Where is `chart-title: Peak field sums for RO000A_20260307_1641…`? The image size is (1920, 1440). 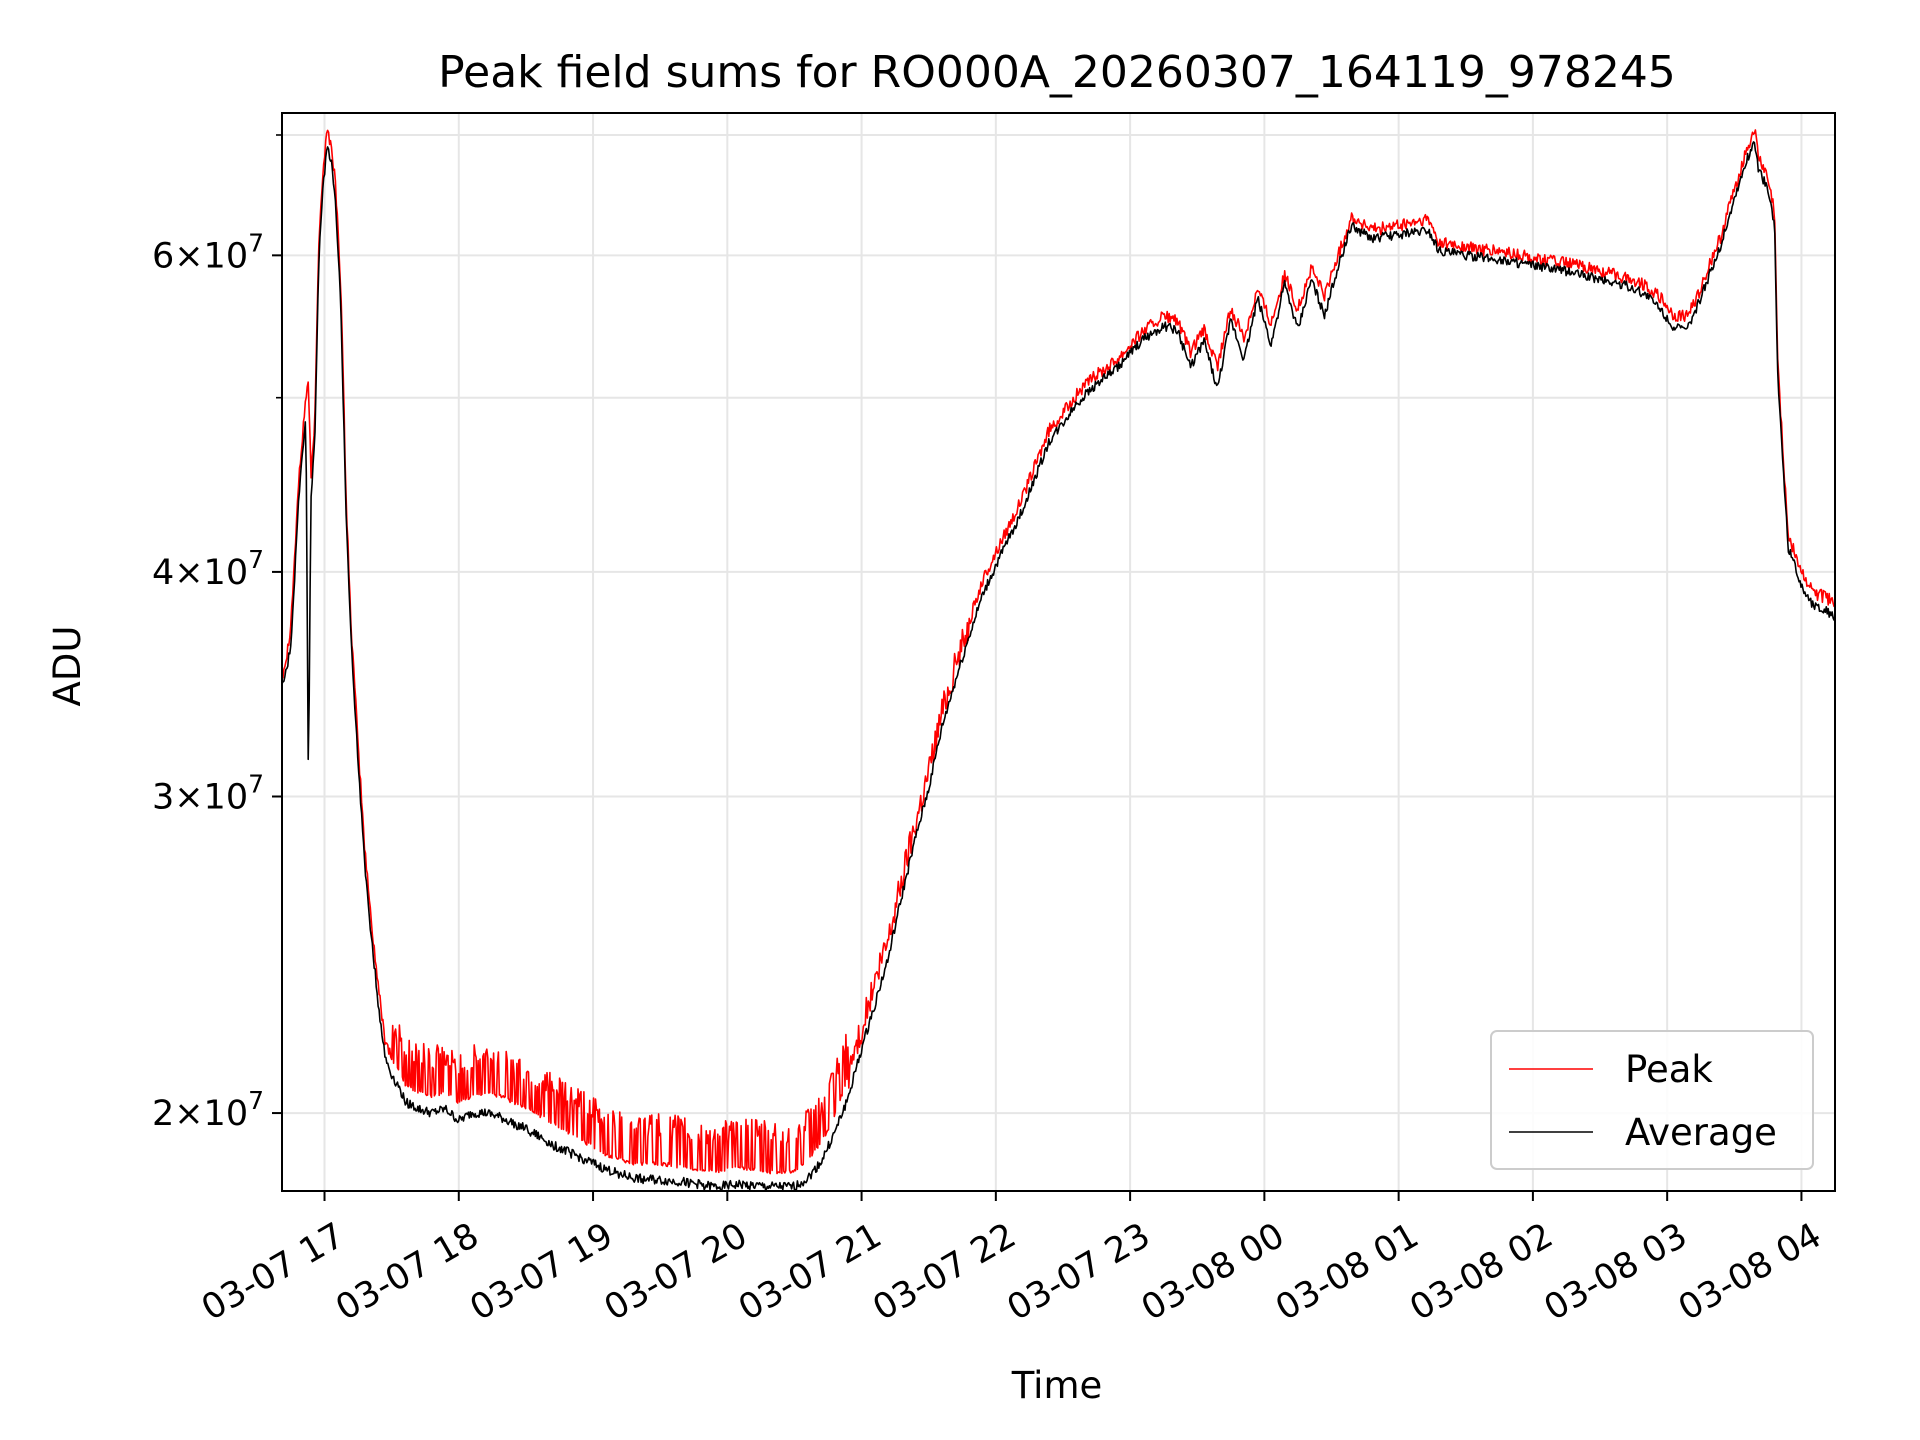
chart-title: Peak field sums for RO000A_20260307_1641… is located at coordinates (1057, 72).